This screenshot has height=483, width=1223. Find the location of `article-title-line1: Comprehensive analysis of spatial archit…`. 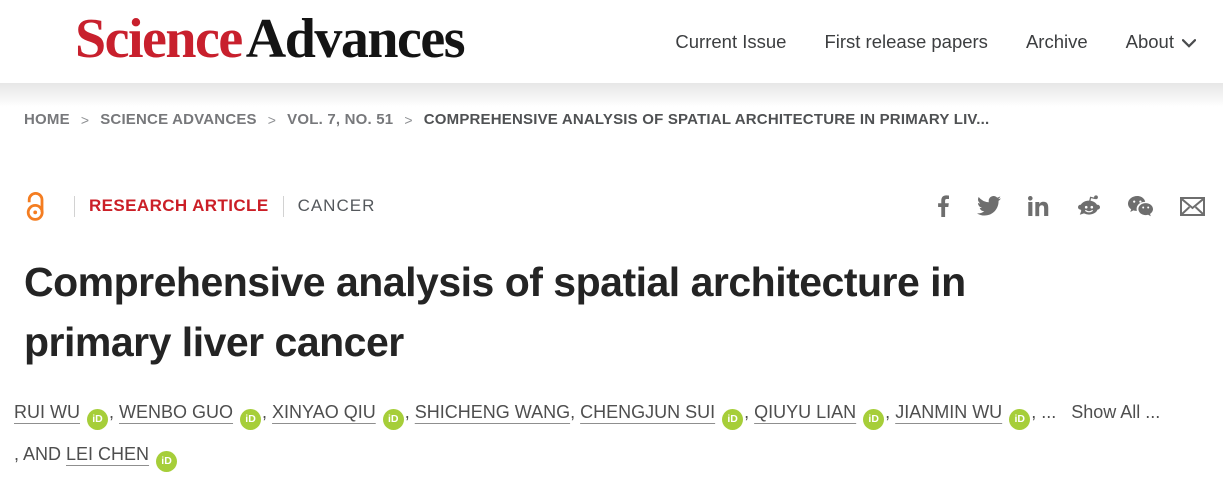

article-title-line1: Comprehensive analysis of spatial archit… is located at coordinates (495, 282).